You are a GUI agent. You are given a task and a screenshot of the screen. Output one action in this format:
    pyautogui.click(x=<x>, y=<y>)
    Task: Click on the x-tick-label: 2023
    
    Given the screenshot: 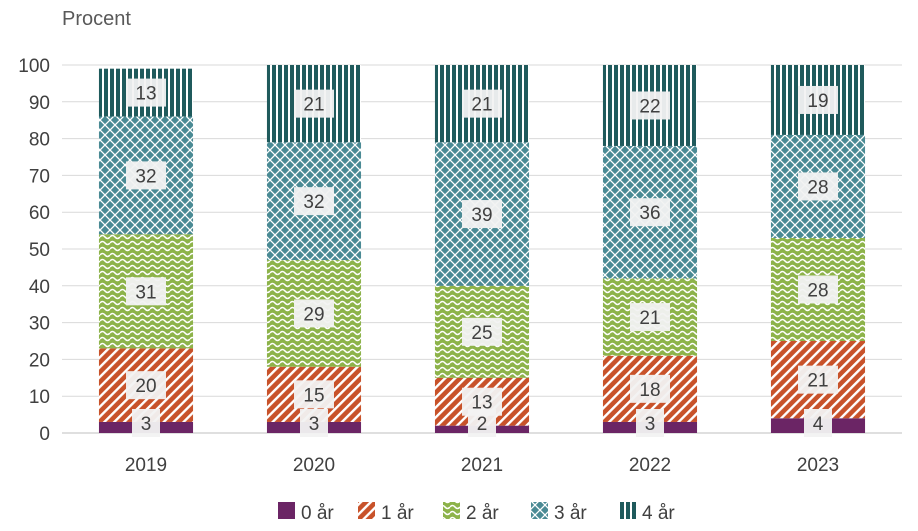 What is the action you would take?
    pyautogui.click(x=818, y=465)
    